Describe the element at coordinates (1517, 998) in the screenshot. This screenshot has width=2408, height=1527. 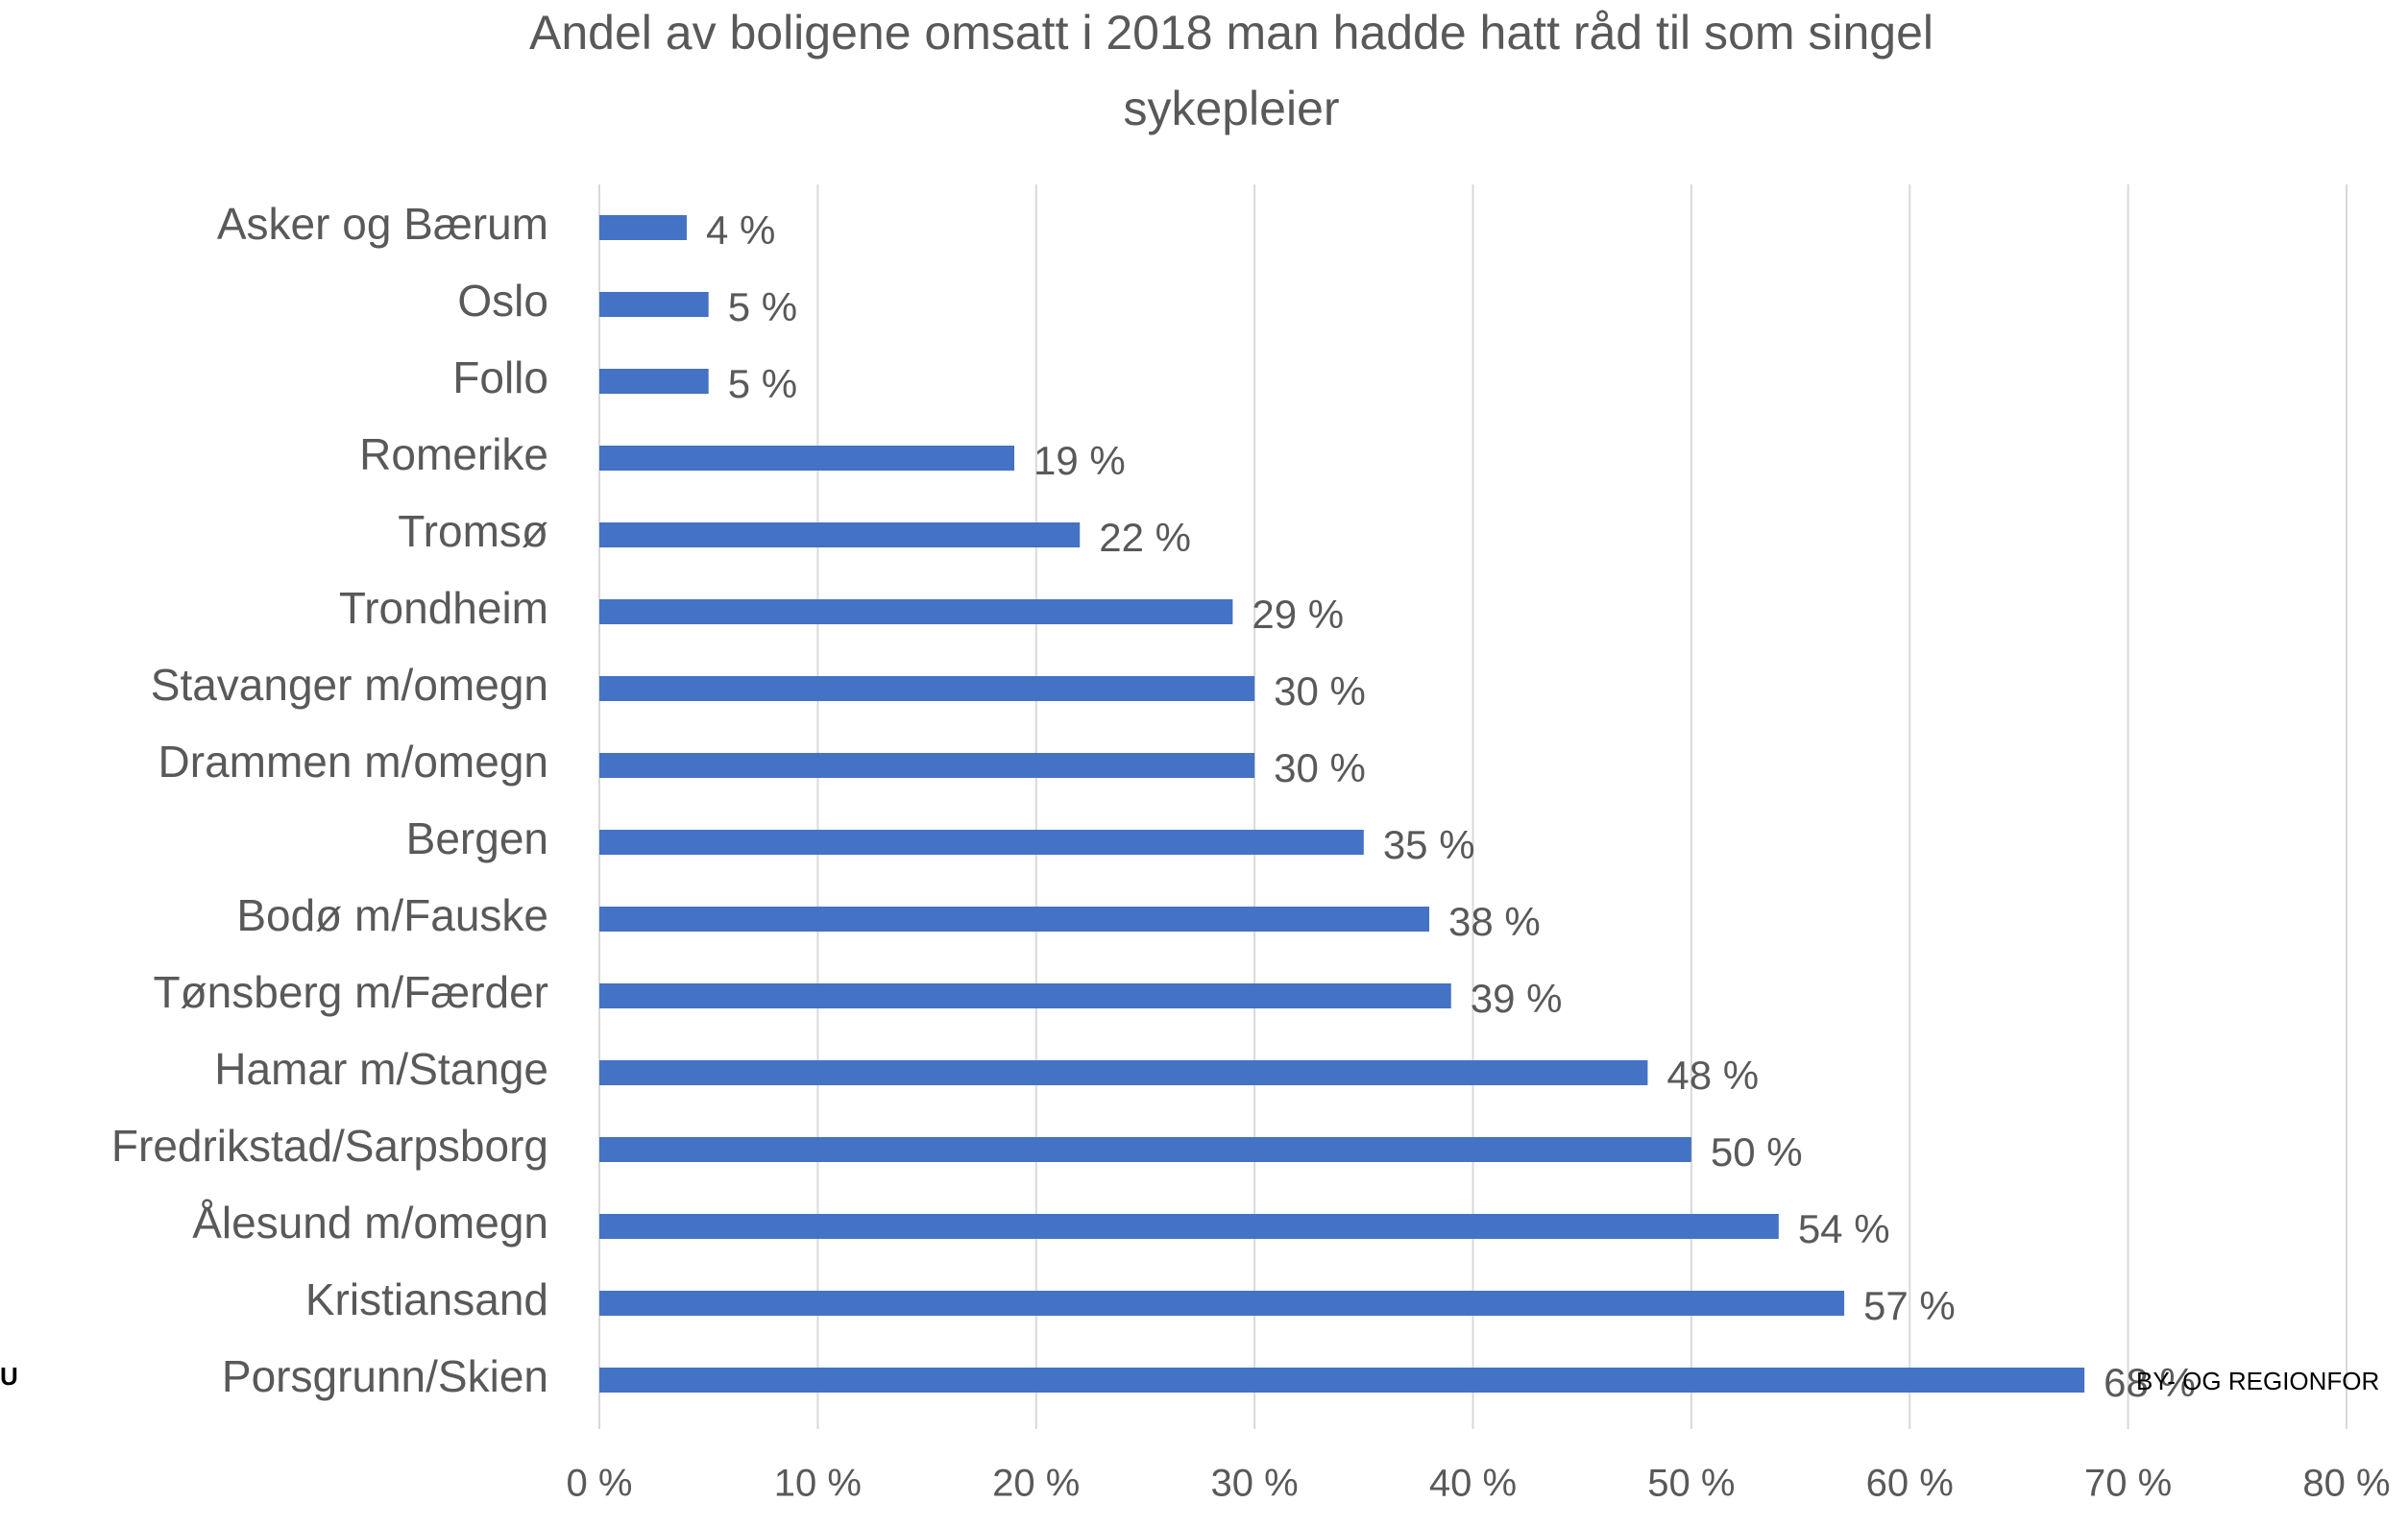
I see `data-label: 39 %` at that location.